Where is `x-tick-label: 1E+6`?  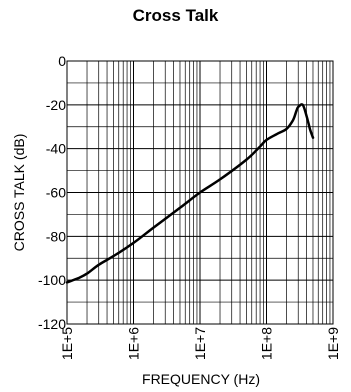 x-tick-label: 1E+6 is located at coordinates (134, 343).